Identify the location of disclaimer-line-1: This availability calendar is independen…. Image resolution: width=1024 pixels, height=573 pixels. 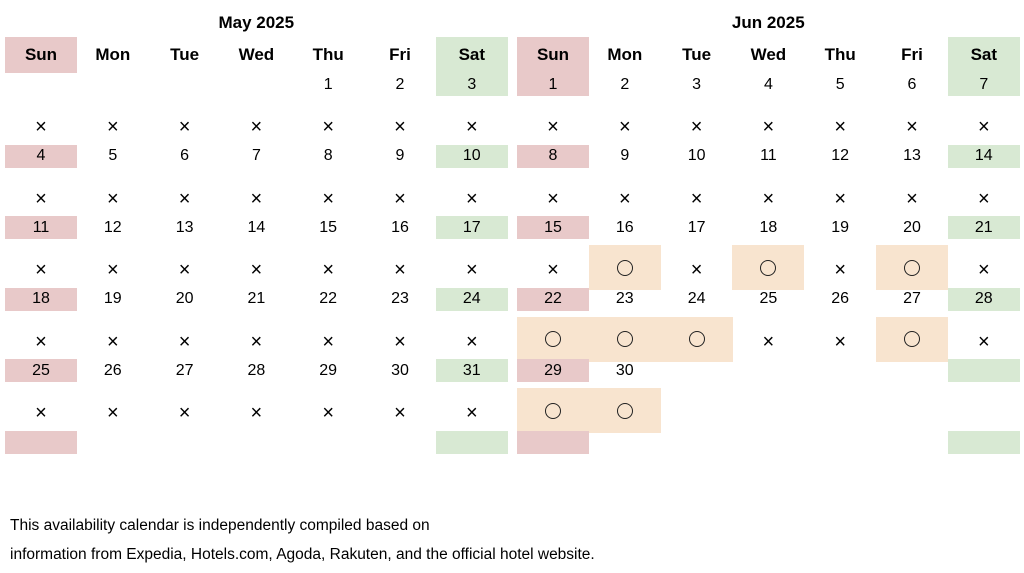
(220, 525).